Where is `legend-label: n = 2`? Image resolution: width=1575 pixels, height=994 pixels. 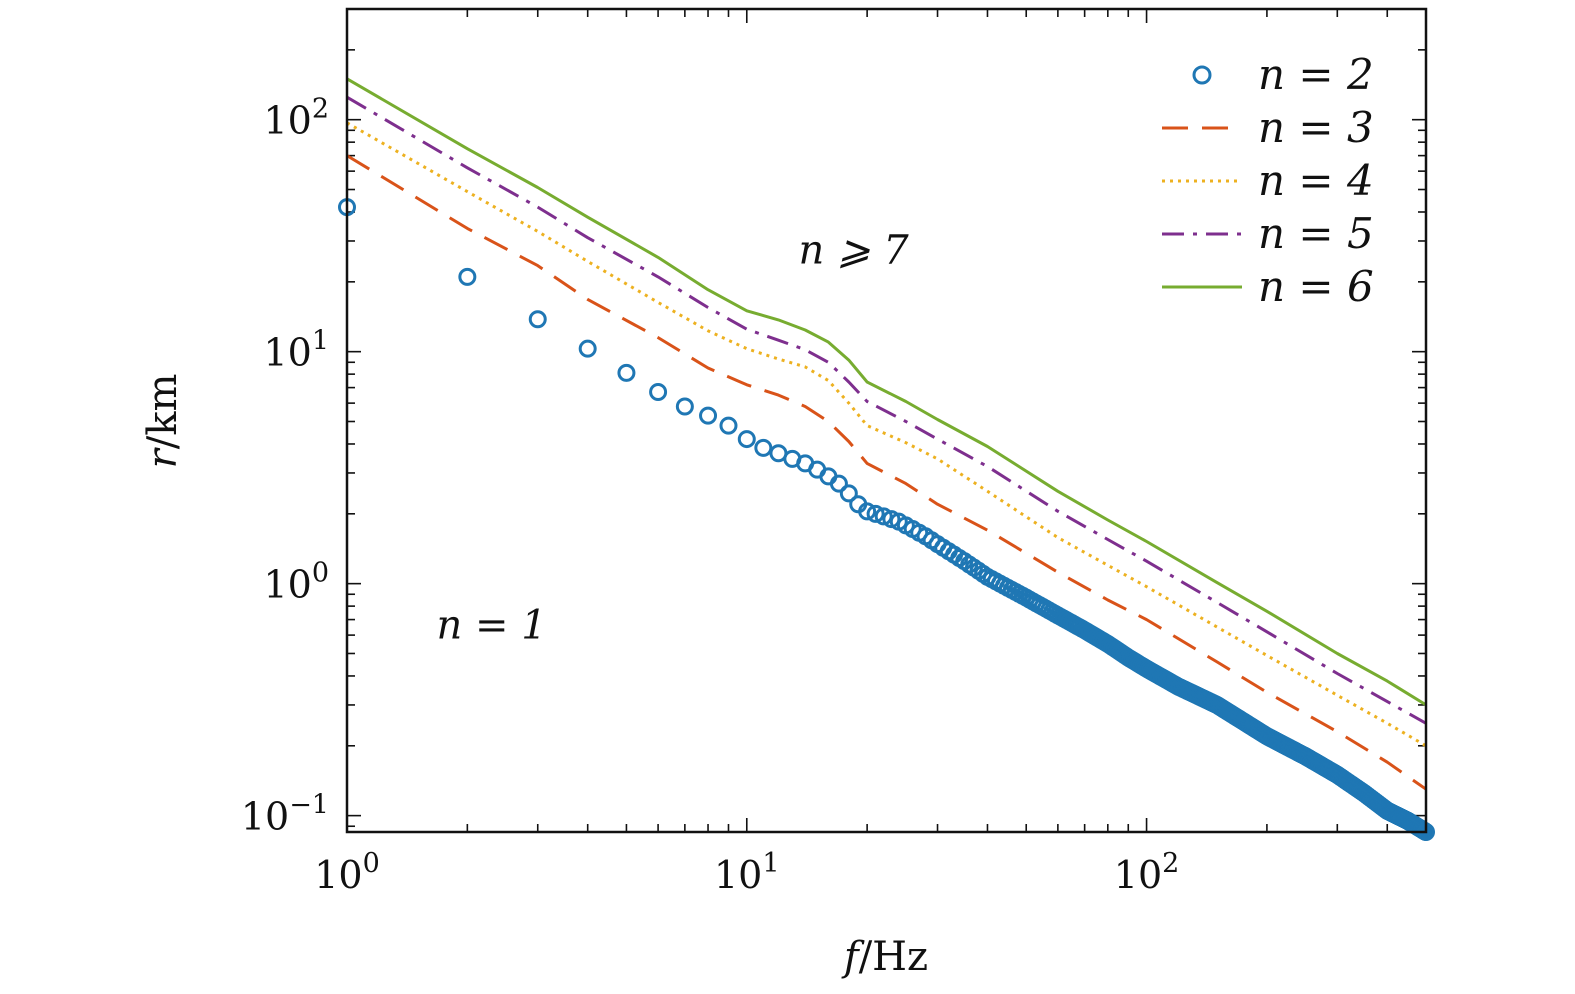
legend-label: n = 2 is located at coordinates (1316, 74).